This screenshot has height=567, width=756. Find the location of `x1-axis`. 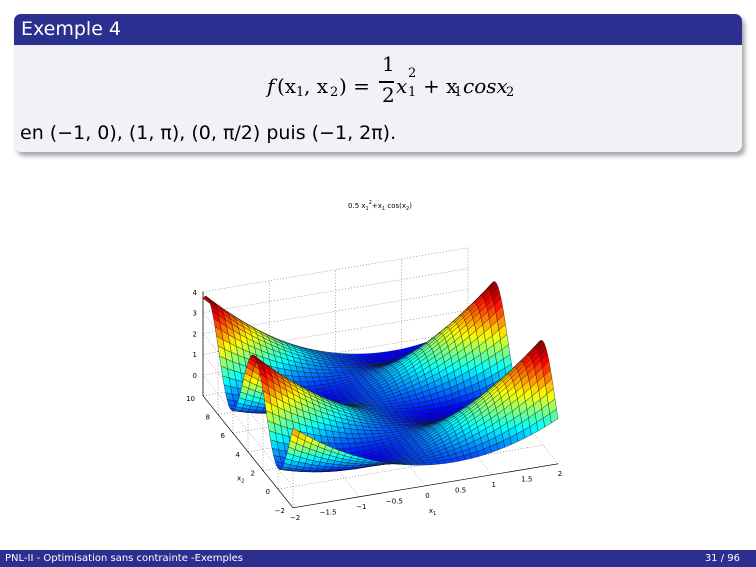

x1-axis is located at coordinates (425, 486).